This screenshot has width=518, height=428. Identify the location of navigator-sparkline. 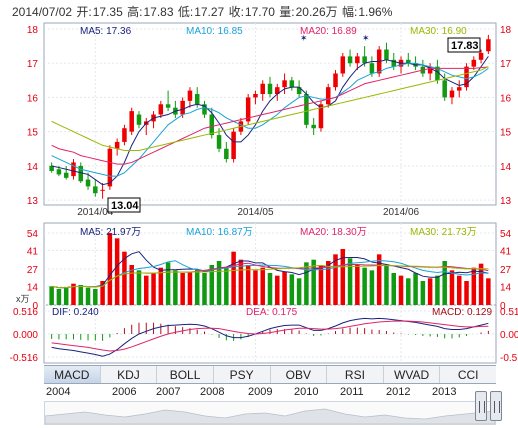
(270, 416).